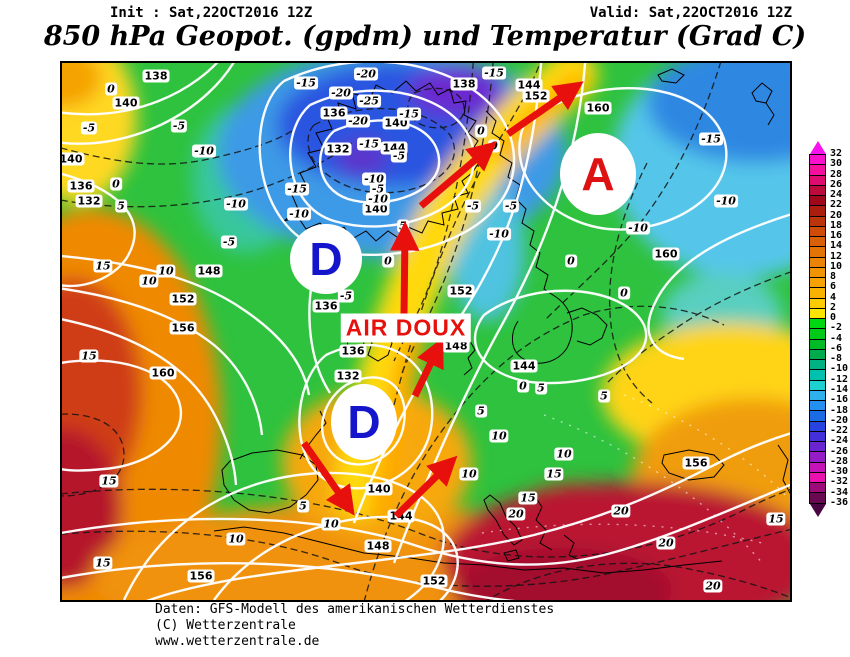  Describe the element at coordinates (839, 461) in the screenshot. I see `colorbar-tick: -28` at that location.